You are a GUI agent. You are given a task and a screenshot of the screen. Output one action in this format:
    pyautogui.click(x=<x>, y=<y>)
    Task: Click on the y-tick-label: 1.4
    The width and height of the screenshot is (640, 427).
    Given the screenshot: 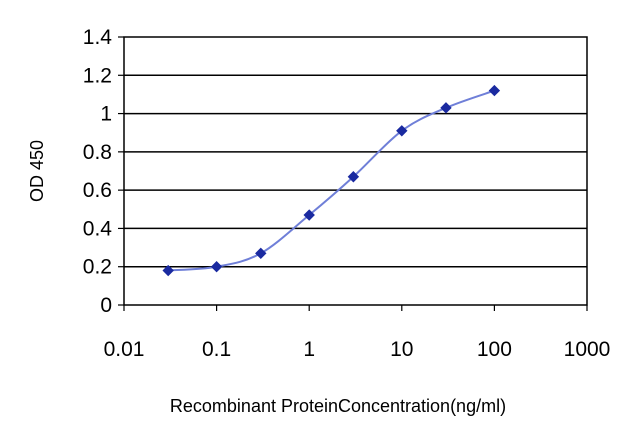 What is the action you would take?
    pyautogui.click(x=98, y=37)
    